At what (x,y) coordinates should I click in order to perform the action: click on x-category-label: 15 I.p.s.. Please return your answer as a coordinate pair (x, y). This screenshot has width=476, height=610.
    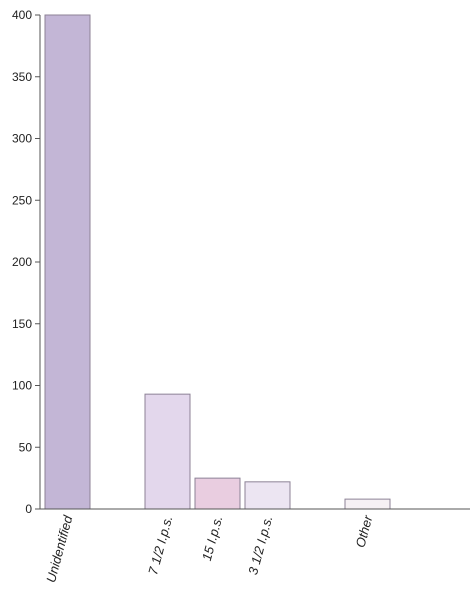
    Looking at the image, I should click on (212, 538).